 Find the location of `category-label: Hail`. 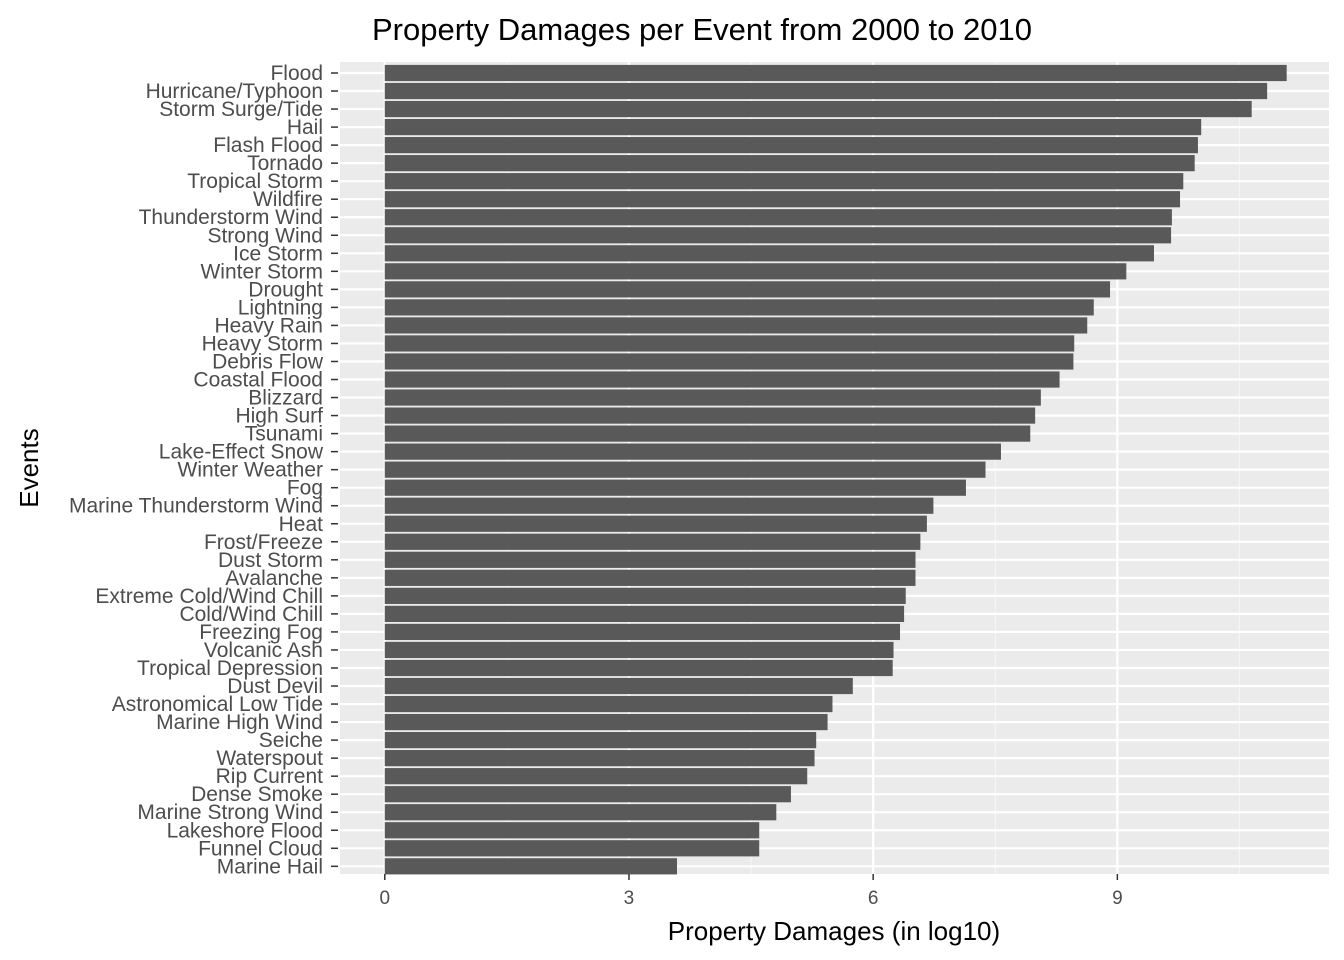

category-label: Hail is located at coordinates (305, 127).